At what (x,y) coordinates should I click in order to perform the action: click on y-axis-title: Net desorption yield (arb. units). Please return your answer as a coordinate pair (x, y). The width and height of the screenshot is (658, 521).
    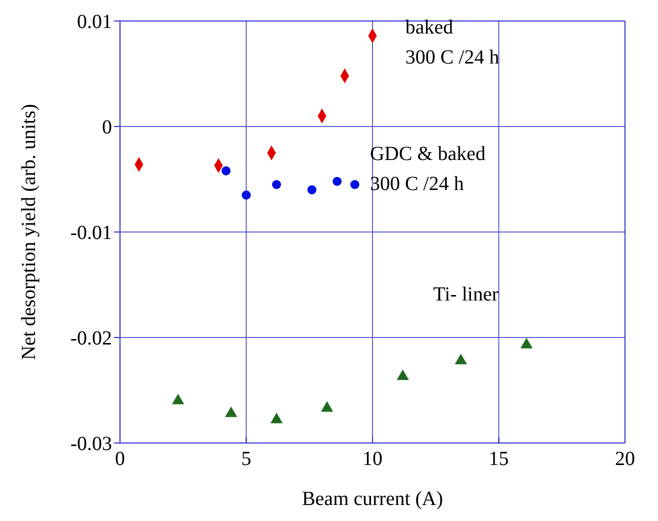
    Looking at the image, I should click on (29, 232).